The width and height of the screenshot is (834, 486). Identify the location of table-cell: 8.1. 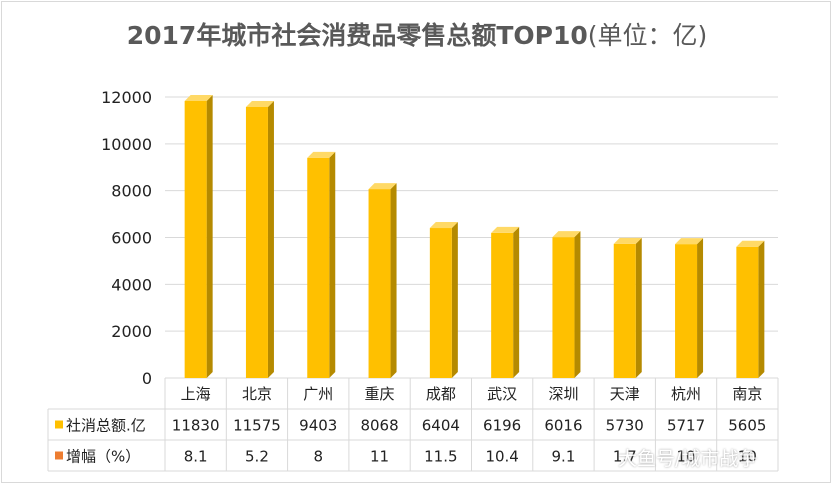
(196, 457).